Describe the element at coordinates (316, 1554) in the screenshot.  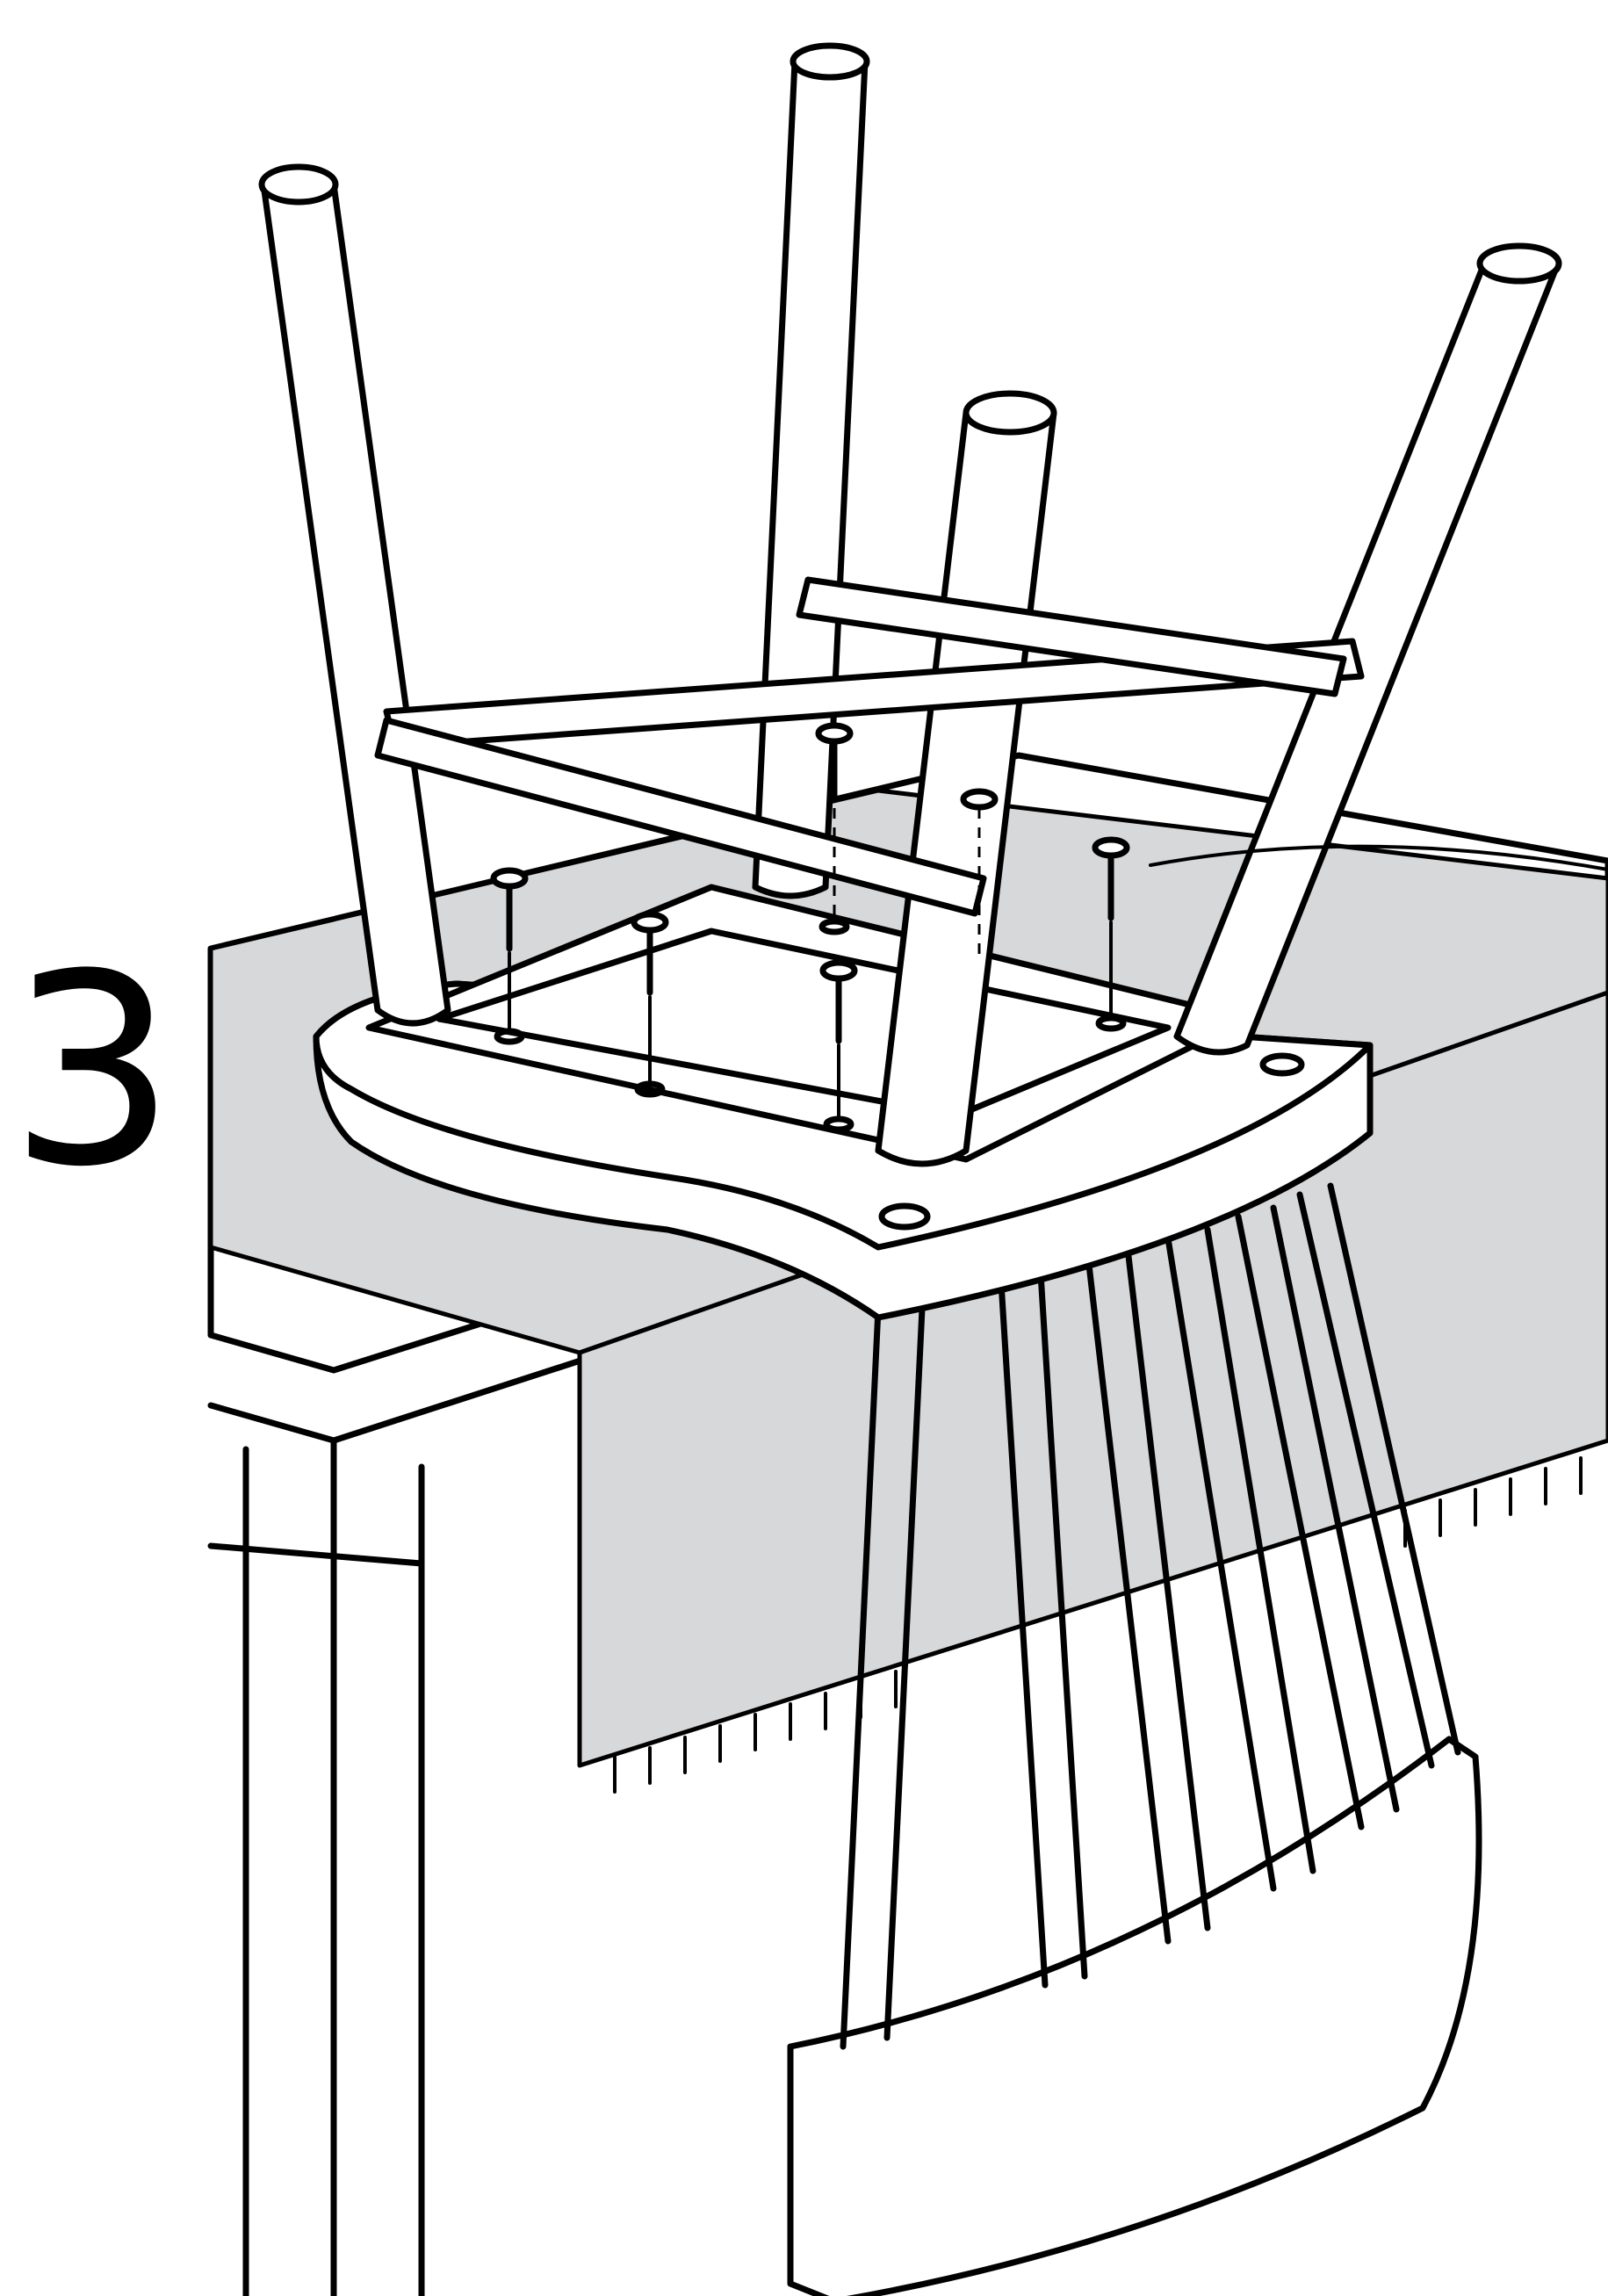
I see `table-apron` at that location.